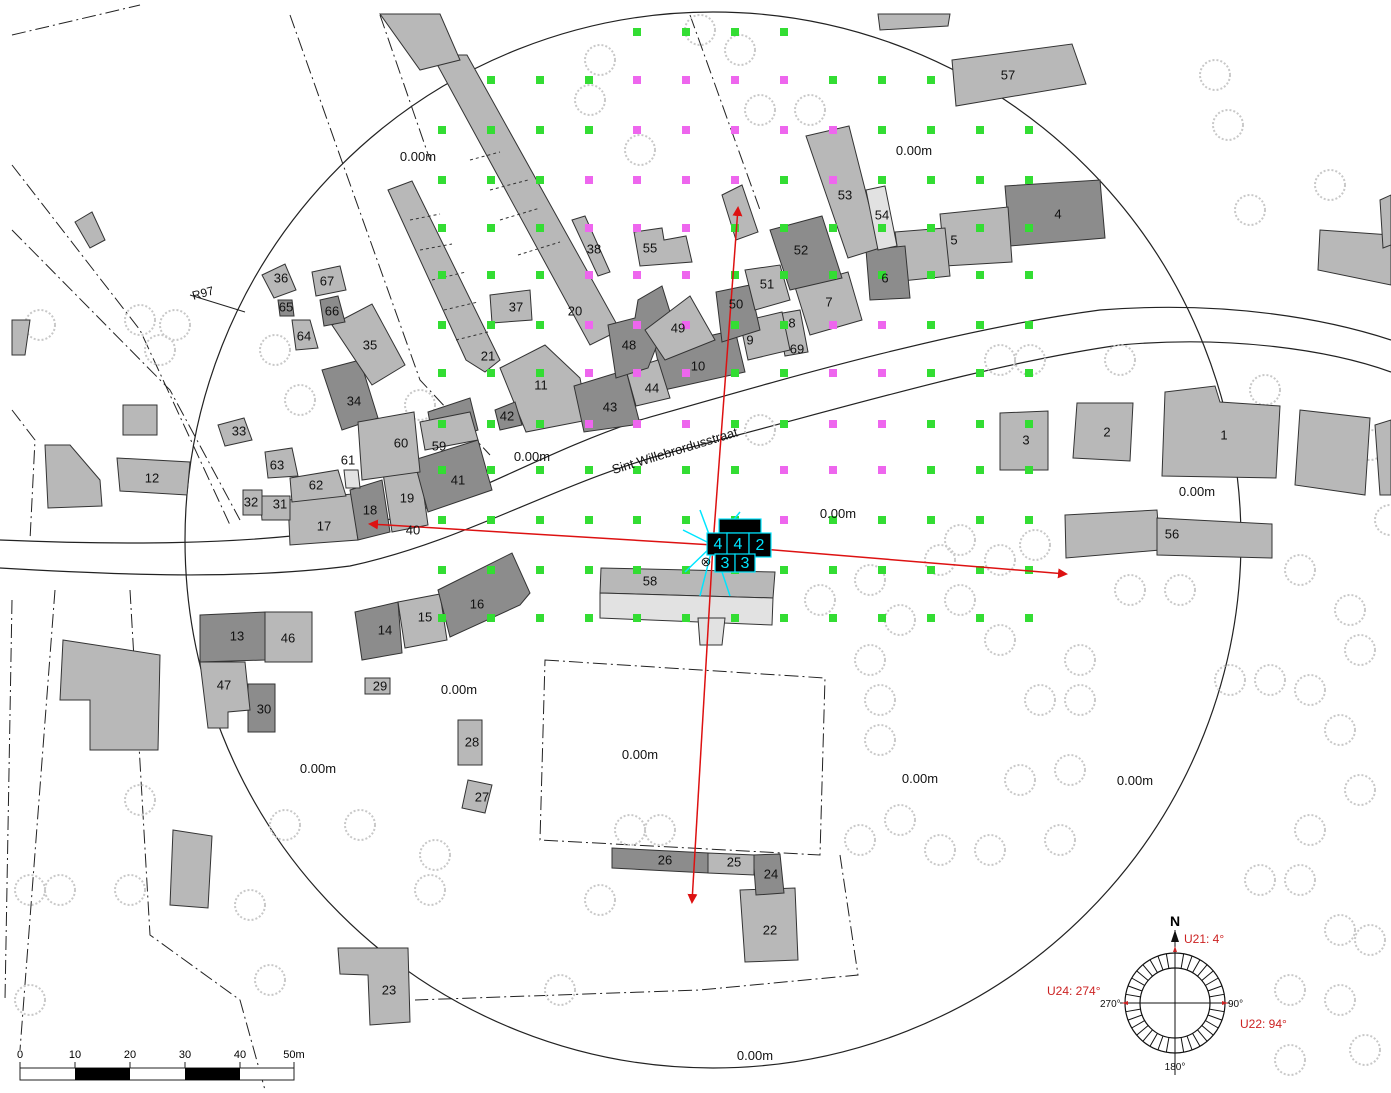 Image resolution: width=1391 pixels, height=1093 pixels. What do you see at coordinates (413, 529) in the screenshot?
I see `building-label: 40` at bounding box center [413, 529].